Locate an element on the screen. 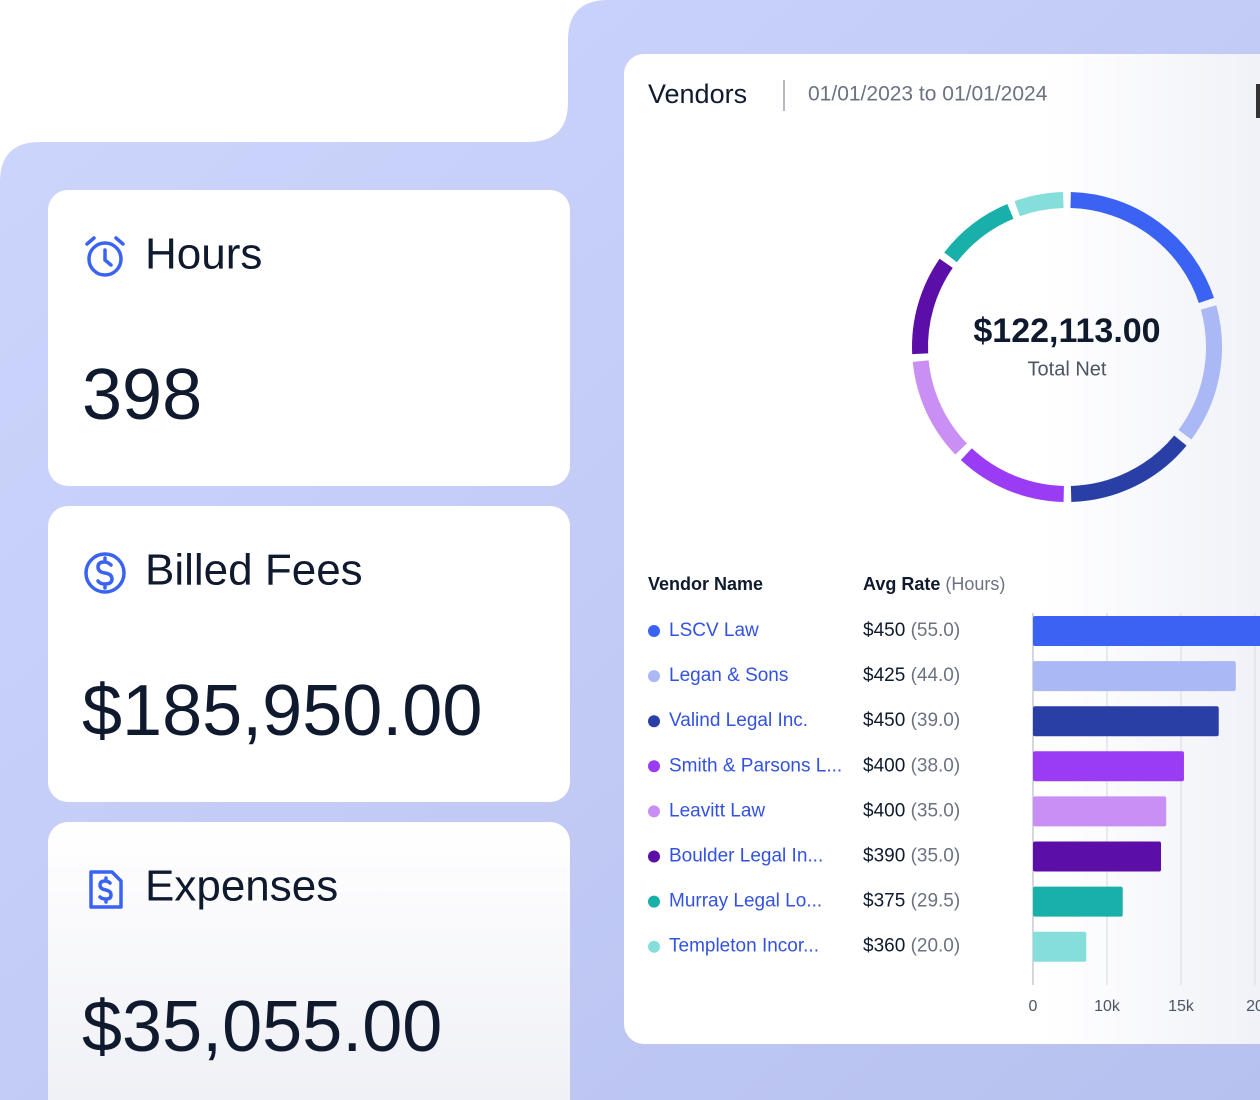  panel-title: Vendors is located at coordinates (697, 94).